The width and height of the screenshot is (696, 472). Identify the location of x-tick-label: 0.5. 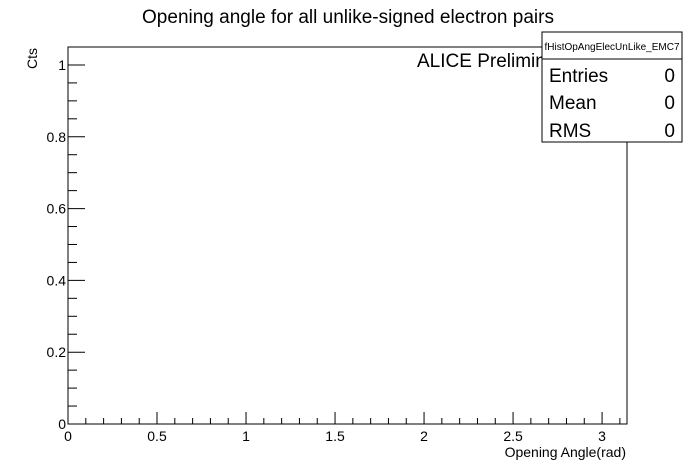
(157, 436).